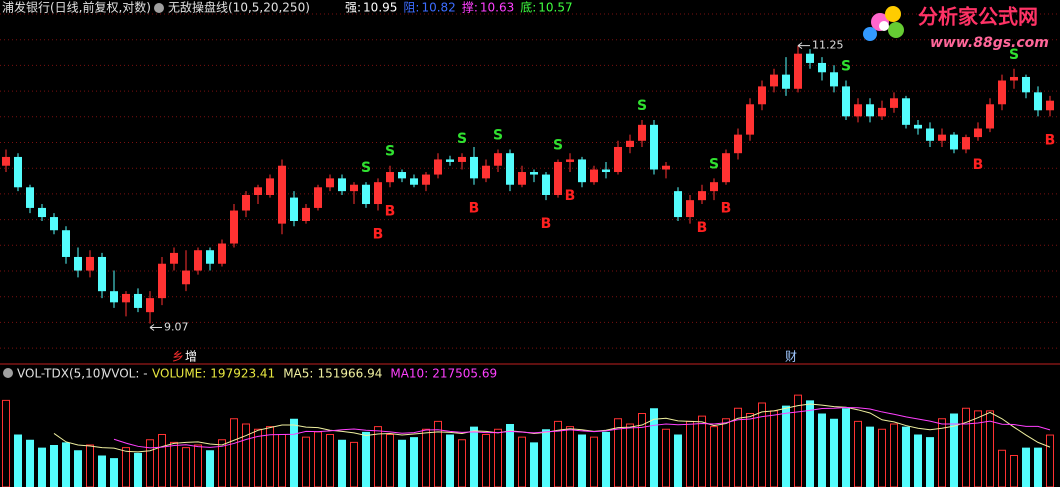  I want to click on logo-title: 分析家公式网, so click(978, 17).